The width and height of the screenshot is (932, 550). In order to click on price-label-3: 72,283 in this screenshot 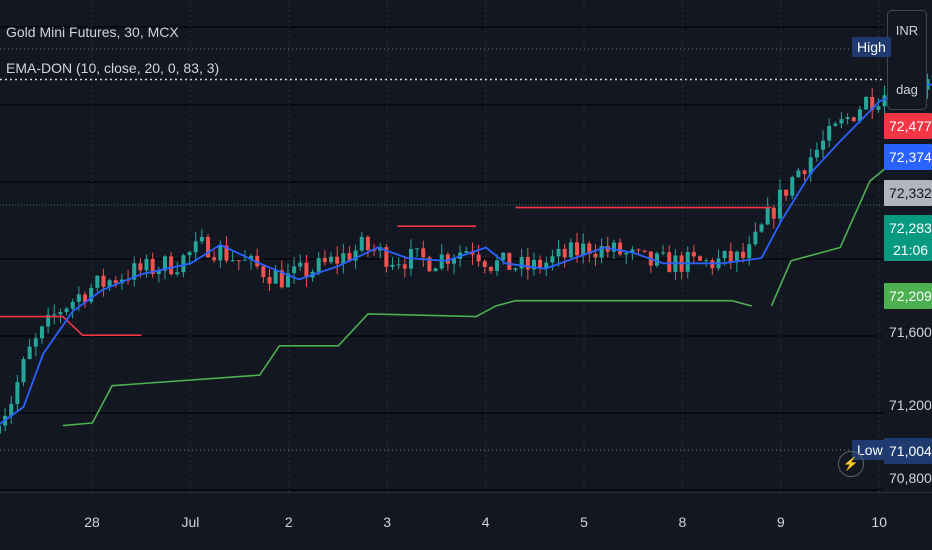, I will do `click(910, 228)`.